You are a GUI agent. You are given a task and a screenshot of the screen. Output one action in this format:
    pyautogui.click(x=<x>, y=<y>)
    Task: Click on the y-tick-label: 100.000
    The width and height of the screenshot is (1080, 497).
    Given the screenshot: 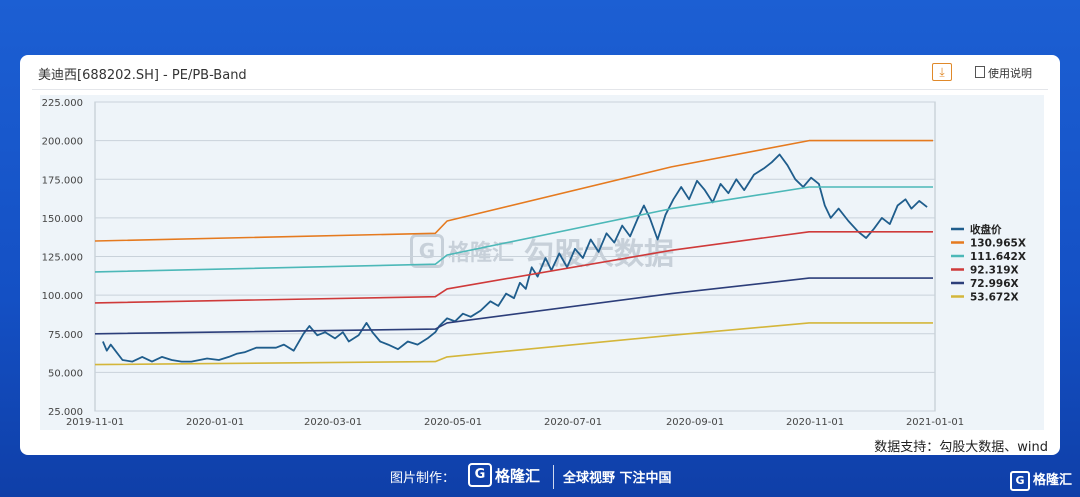 What is the action you would take?
    pyautogui.click(x=62, y=296)
    